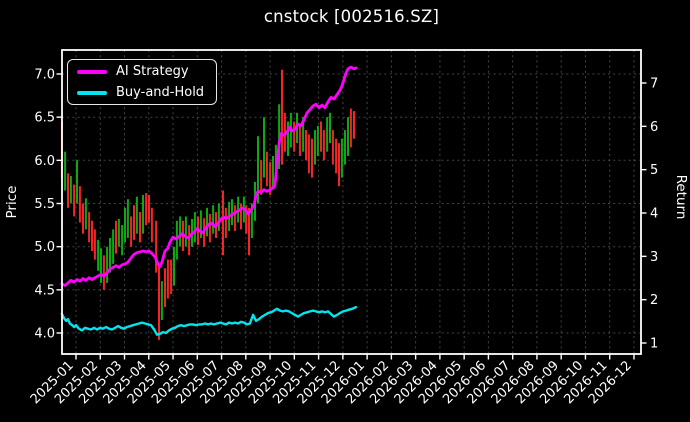  I want to click on legend: AI Strategy Buy-and-Hold, so click(142, 82).